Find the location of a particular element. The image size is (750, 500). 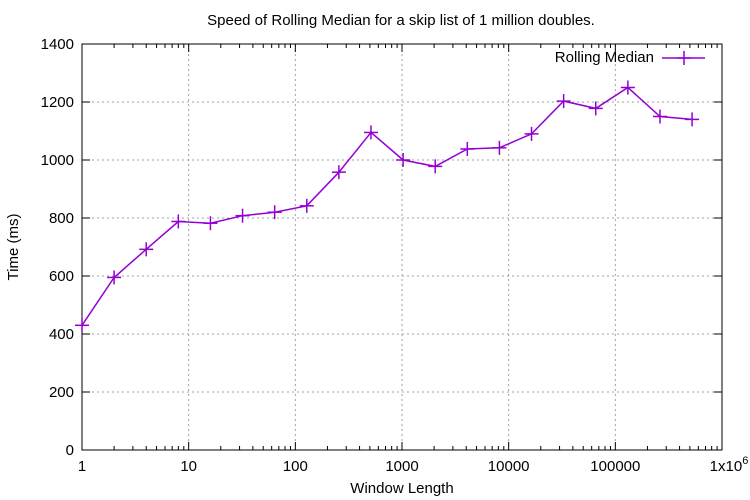

y-tick-label: 0 is located at coordinates (70, 450).